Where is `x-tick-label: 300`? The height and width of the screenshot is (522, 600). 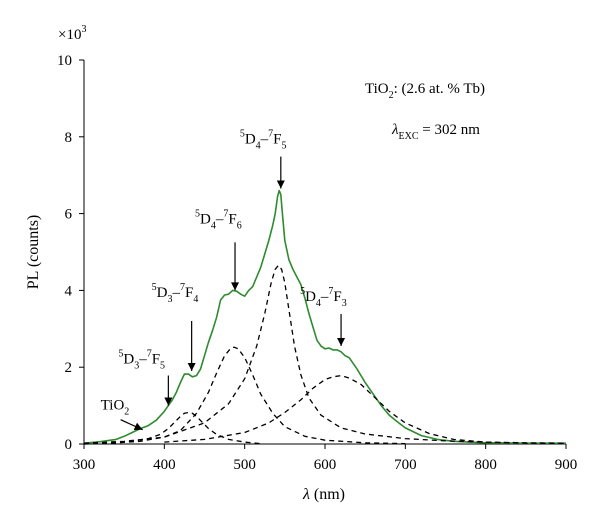 x-tick-label: 300 is located at coordinates (84, 465).